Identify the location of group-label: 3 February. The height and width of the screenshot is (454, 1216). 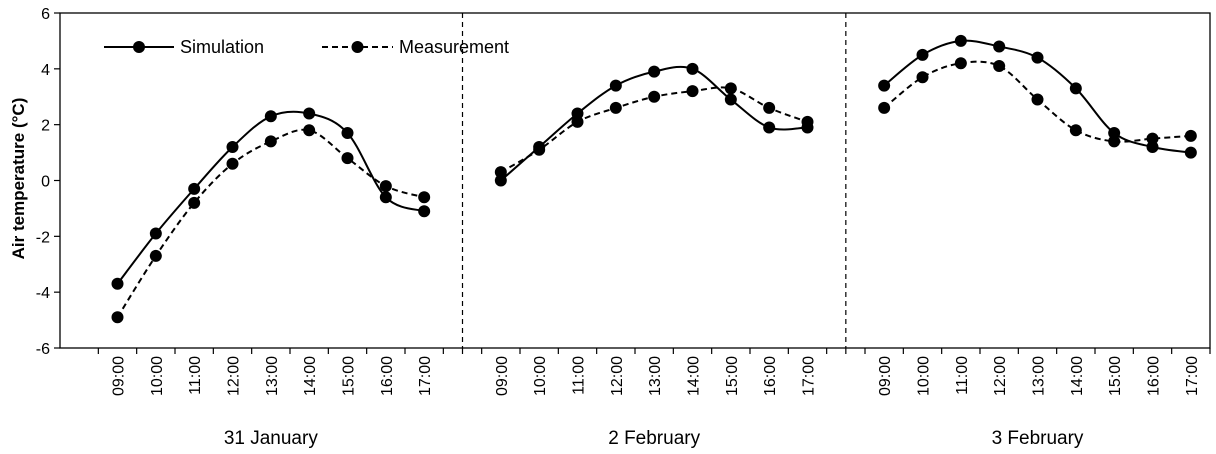
(1038, 438).